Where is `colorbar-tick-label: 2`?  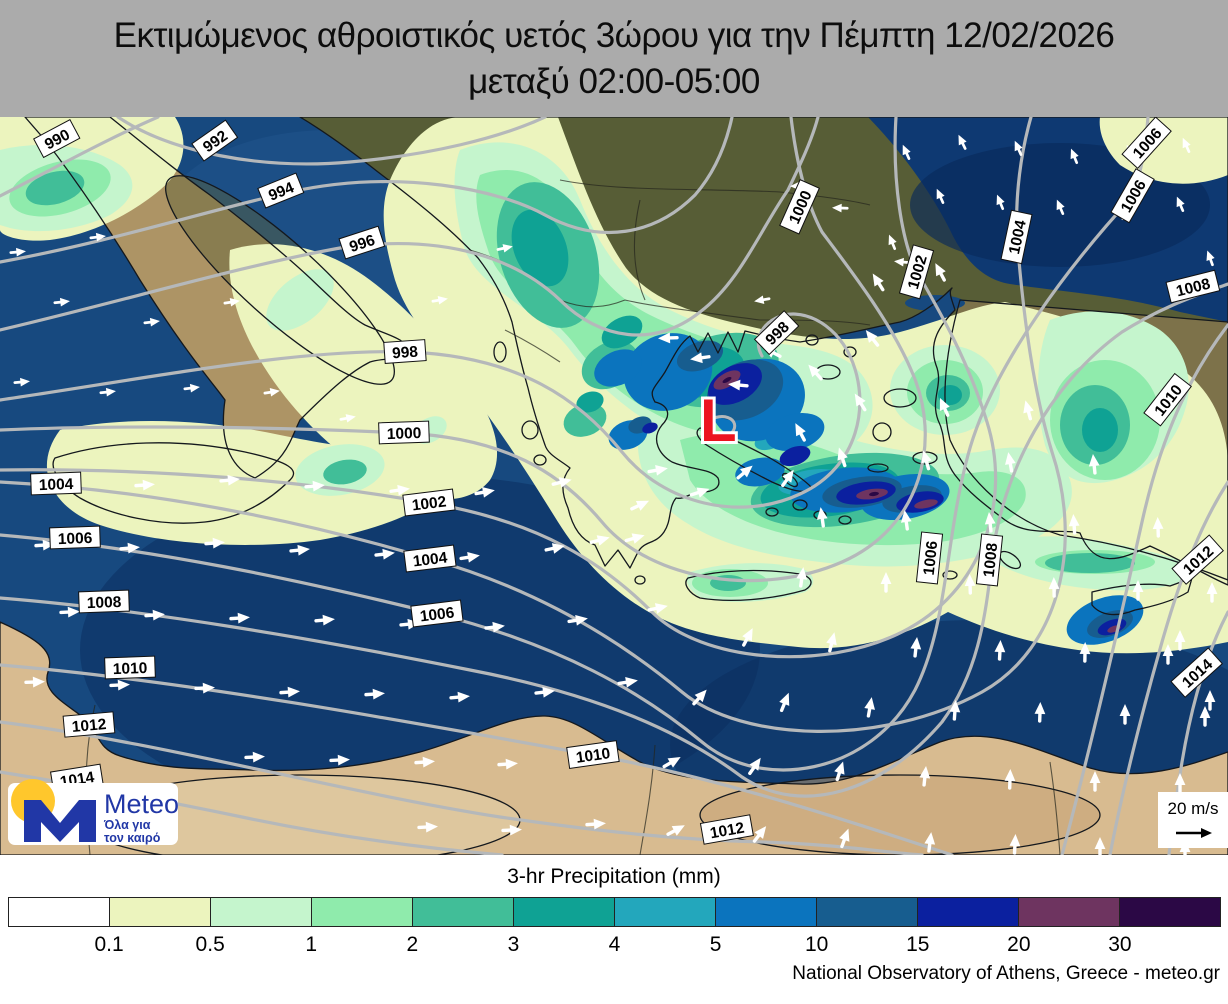
colorbar-tick-label: 2 is located at coordinates (412, 944).